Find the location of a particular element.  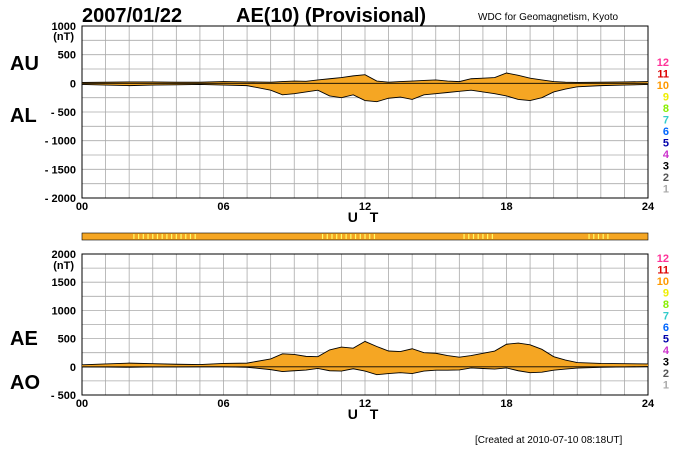

y-tick-label: - 1500 is located at coordinates (60, 170).